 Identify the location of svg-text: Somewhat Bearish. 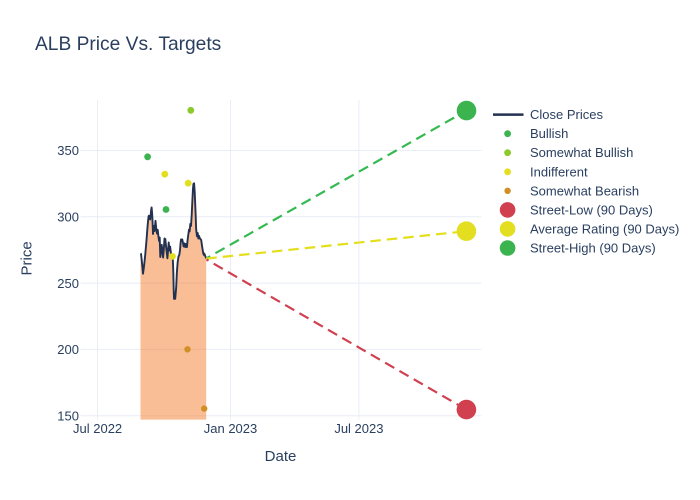
(584, 190).